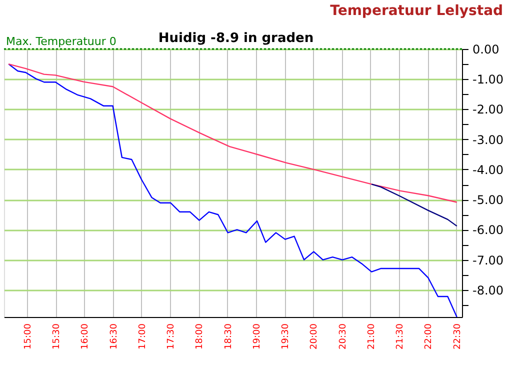 This screenshot has width=519, height=369. I want to click on x-tick-label: 17:30, so click(171, 336).